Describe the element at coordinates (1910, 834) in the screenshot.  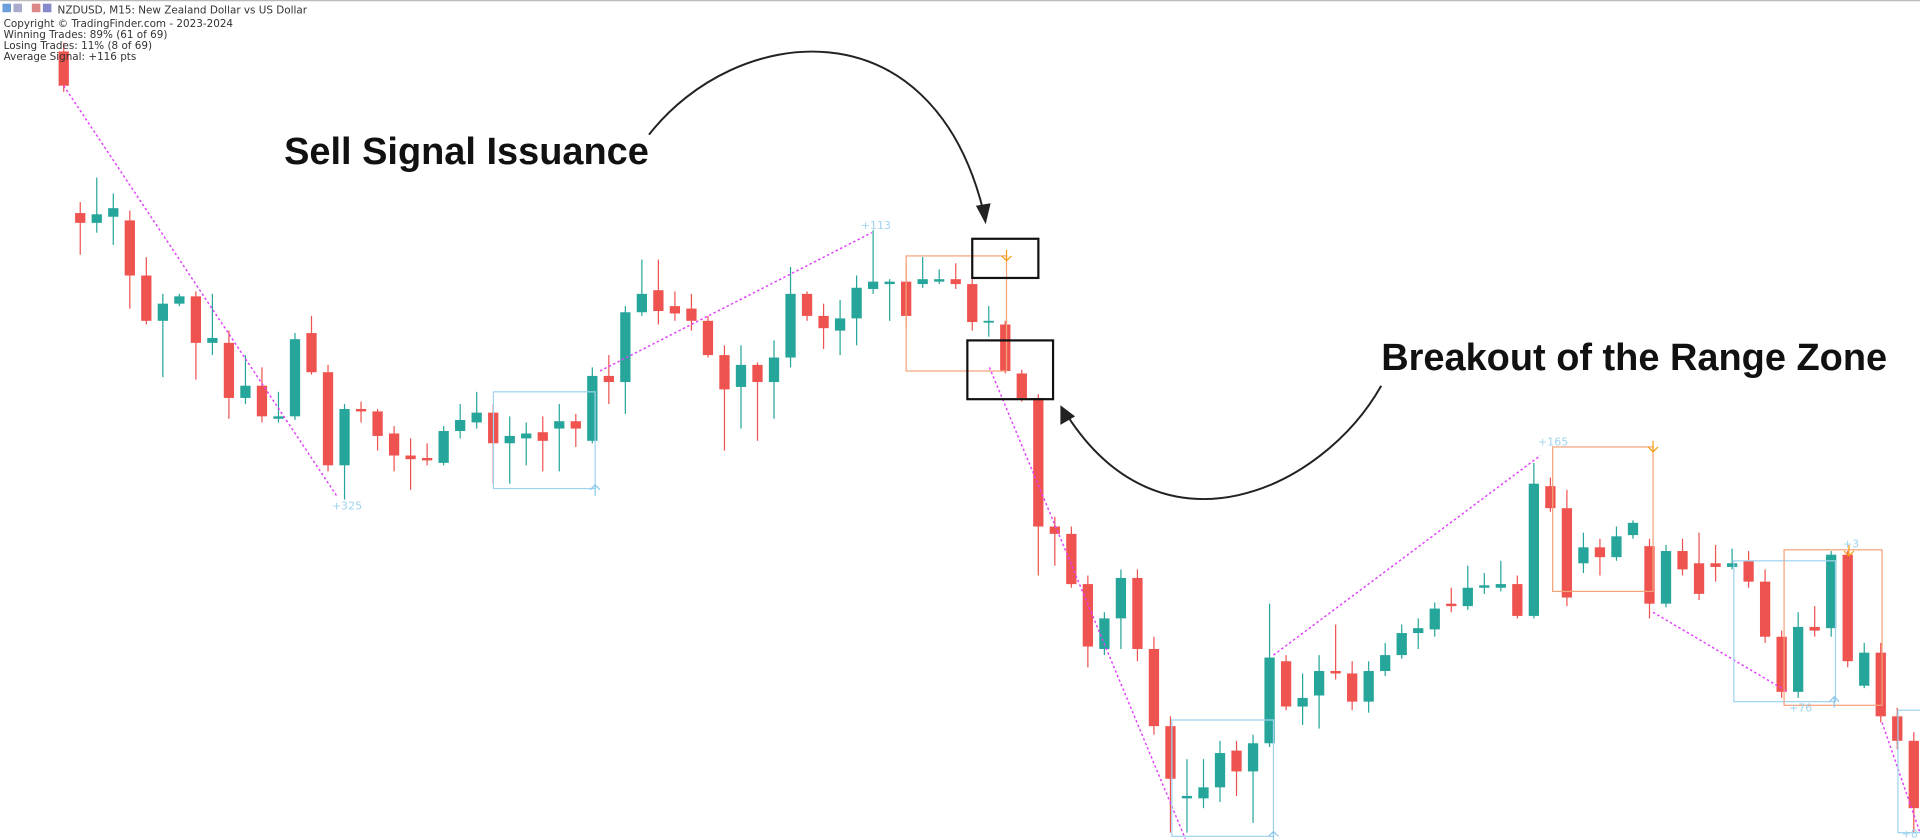
I see `signal-label: +8` at that location.